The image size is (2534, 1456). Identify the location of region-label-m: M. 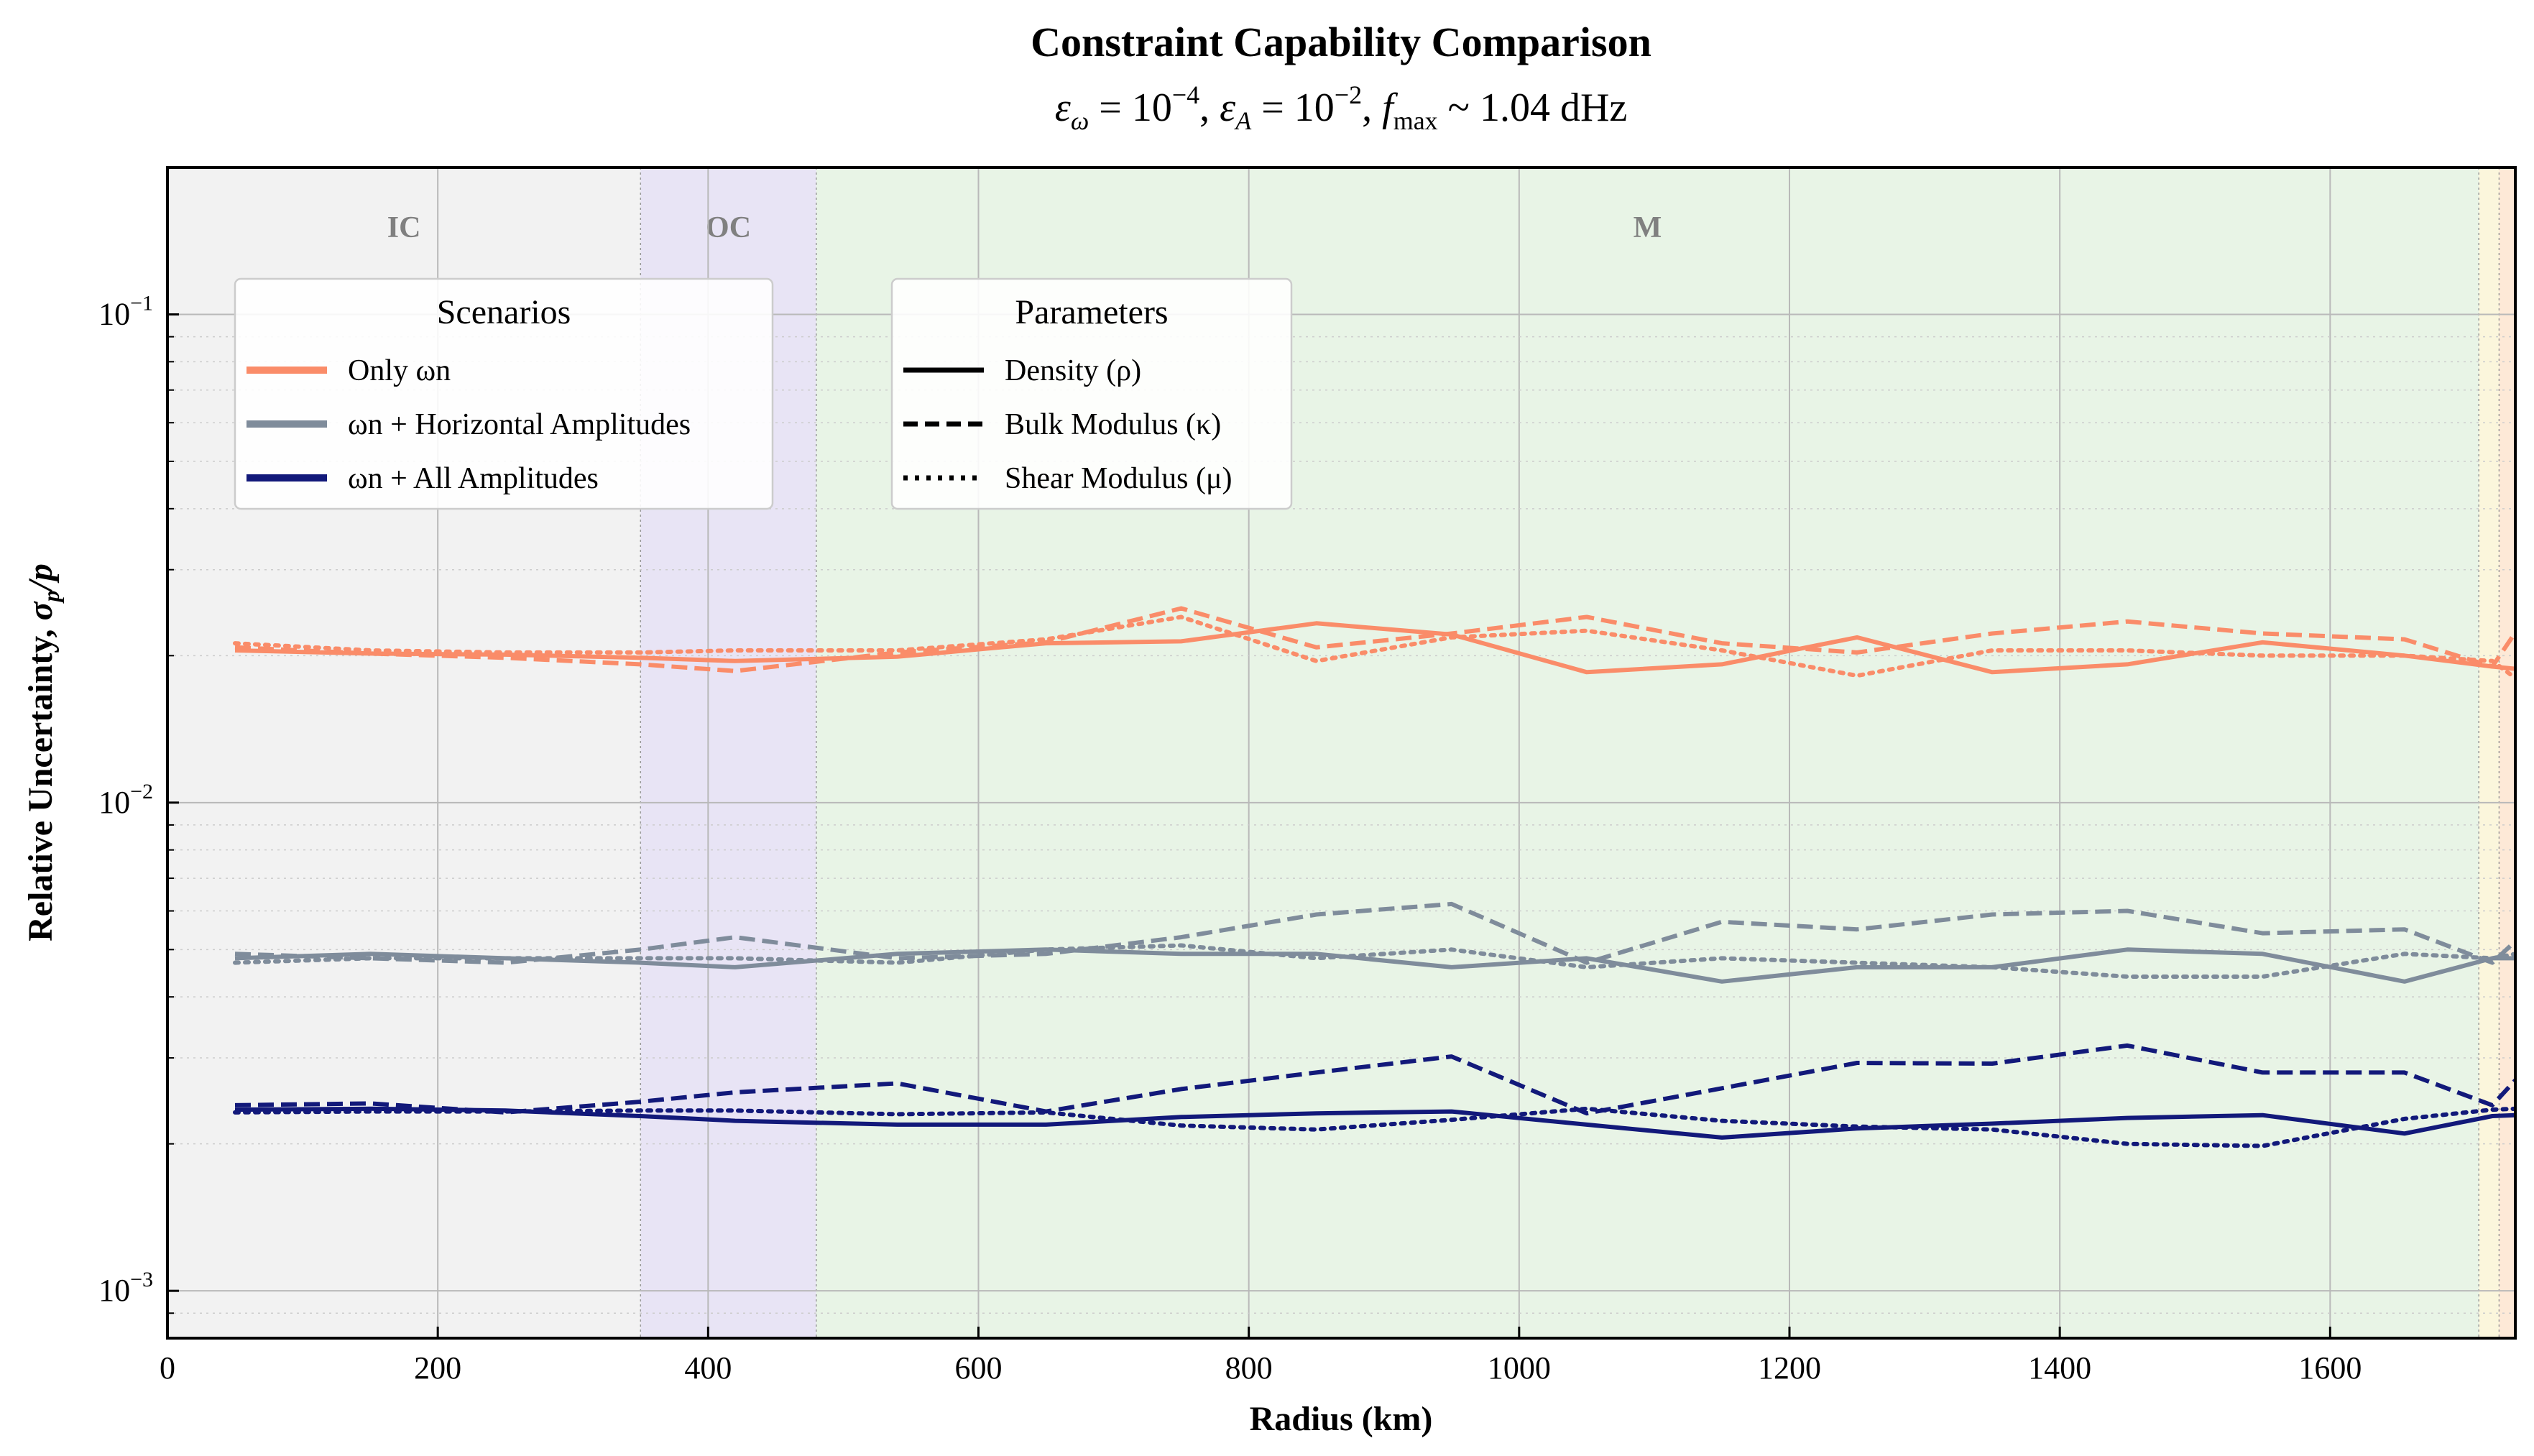
(1648, 227).